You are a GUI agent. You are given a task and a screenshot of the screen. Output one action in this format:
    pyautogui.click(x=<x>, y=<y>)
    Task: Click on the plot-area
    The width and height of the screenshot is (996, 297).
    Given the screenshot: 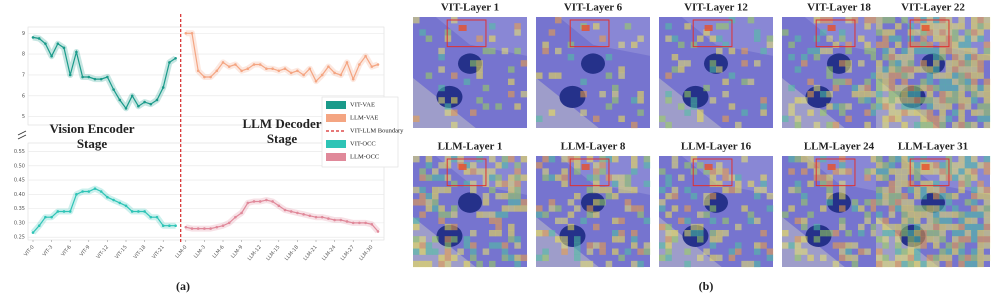 What is the action you would take?
    pyautogui.click(x=206, y=191)
    